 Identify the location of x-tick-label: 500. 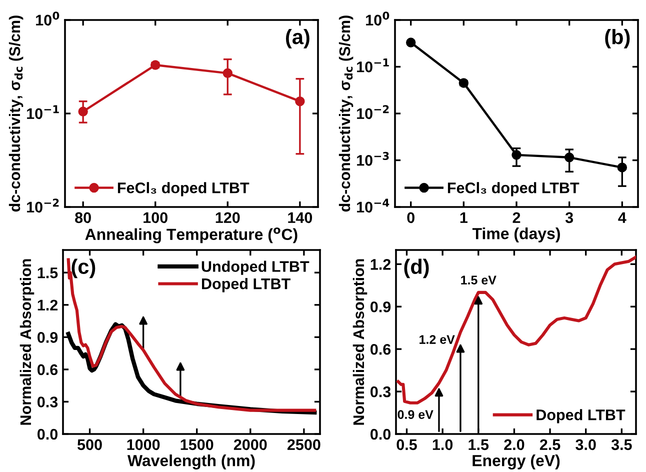
(89, 444).